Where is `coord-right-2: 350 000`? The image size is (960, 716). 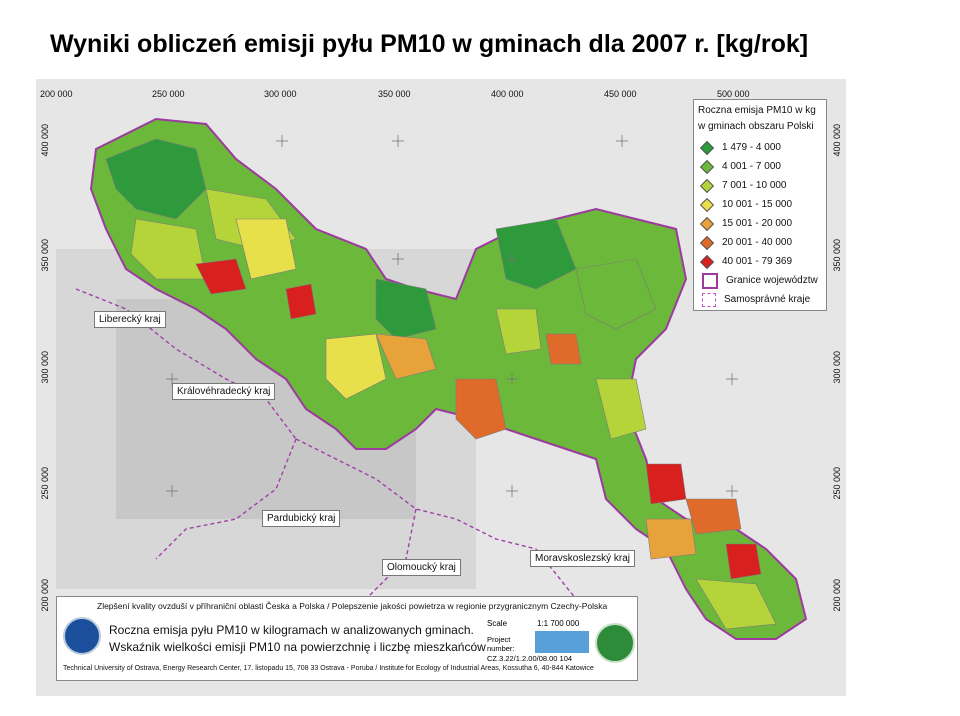
coord-right-2: 350 000 is located at coordinates (837, 255).